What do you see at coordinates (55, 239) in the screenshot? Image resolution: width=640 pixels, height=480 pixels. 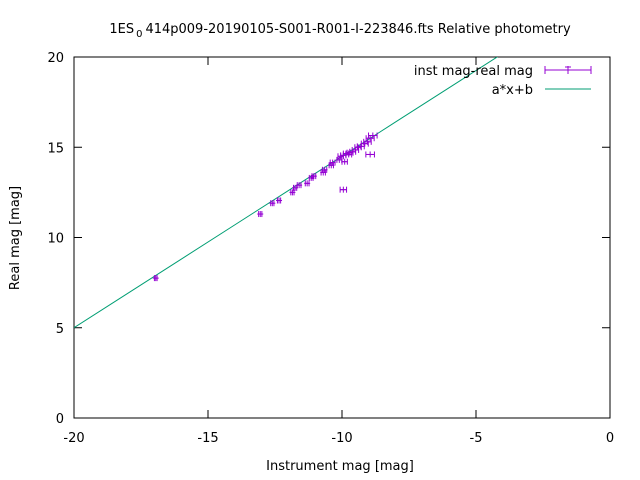 I see `y-tick-label: 10` at bounding box center [55, 239].